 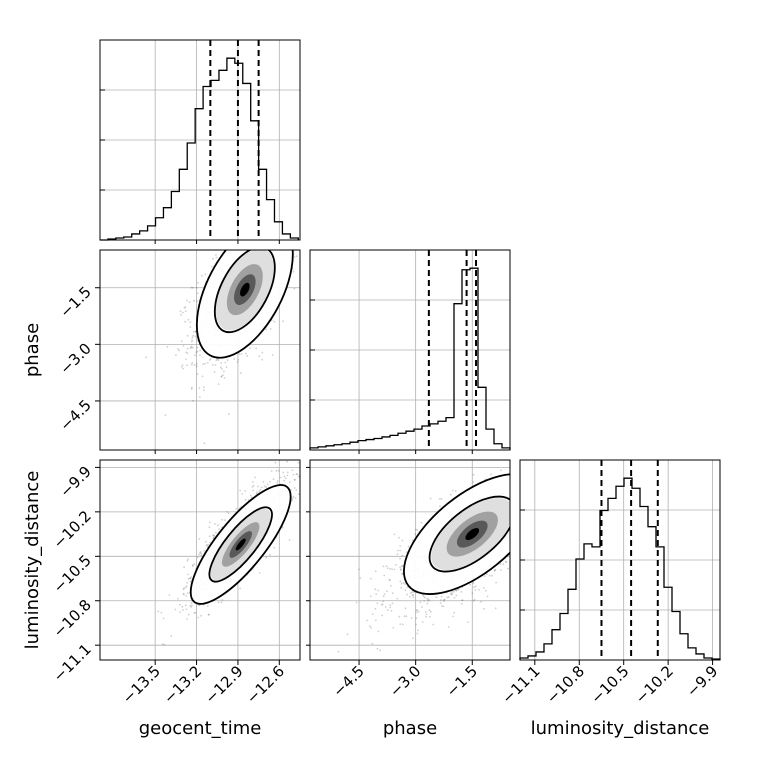 I want to click on scatter-panel-geocent_time-phase, so click(x=208, y=336).